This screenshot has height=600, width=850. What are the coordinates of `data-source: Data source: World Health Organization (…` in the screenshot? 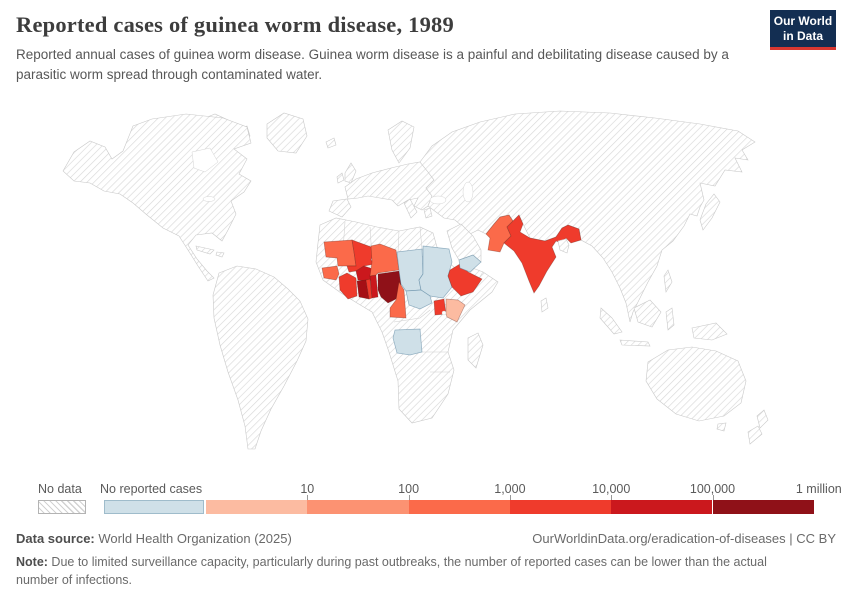 It's located at (154, 538).